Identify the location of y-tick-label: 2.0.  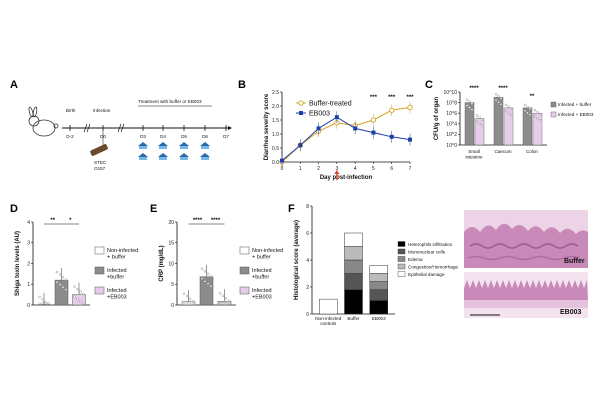
(275, 107).